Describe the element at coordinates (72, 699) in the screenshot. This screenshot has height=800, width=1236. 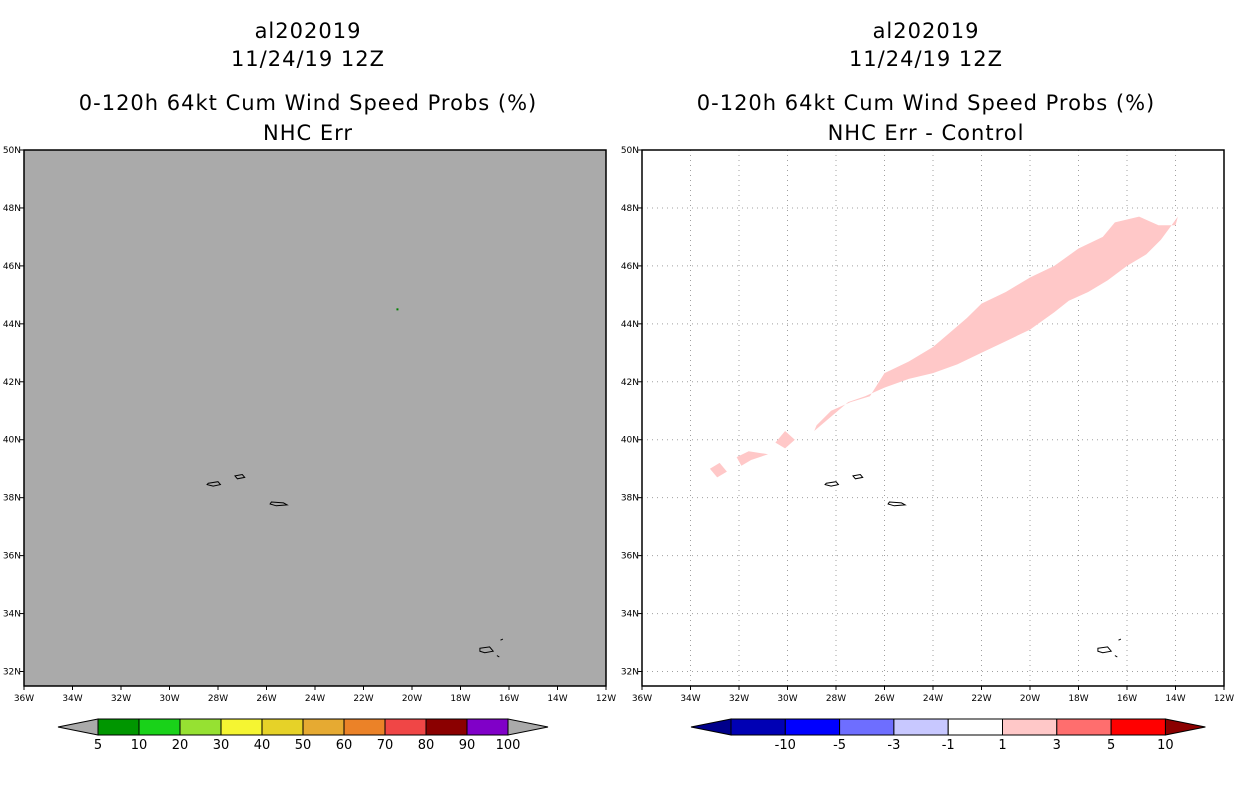
I see `x-tick-label: 34W` at that location.